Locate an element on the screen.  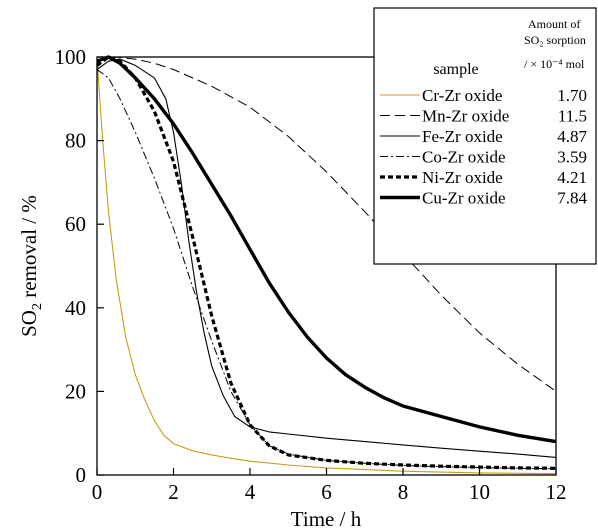
legend-series-amount: 7.84 is located at coordinates (572, 198).